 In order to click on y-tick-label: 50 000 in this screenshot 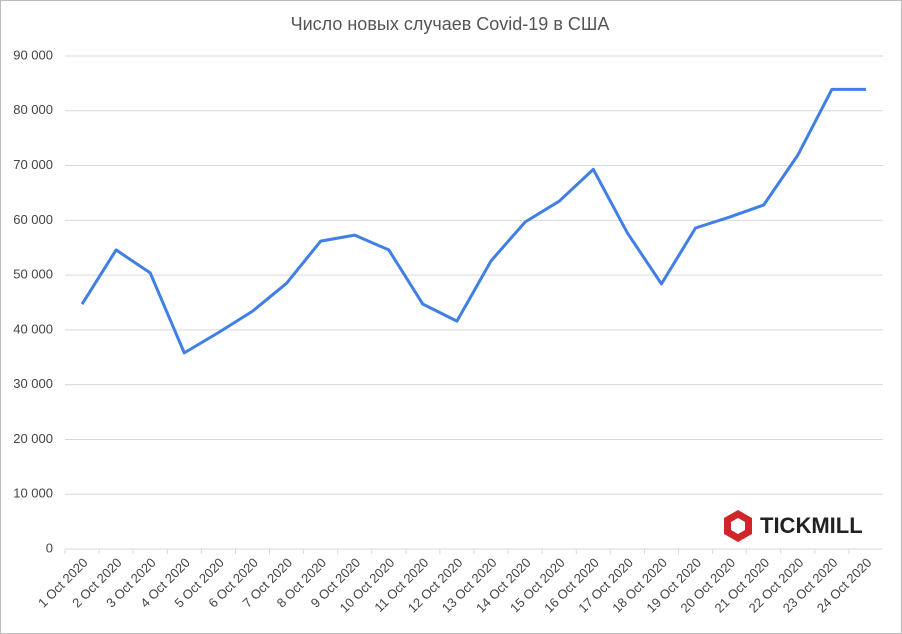, I will do `click(33, 274)`.